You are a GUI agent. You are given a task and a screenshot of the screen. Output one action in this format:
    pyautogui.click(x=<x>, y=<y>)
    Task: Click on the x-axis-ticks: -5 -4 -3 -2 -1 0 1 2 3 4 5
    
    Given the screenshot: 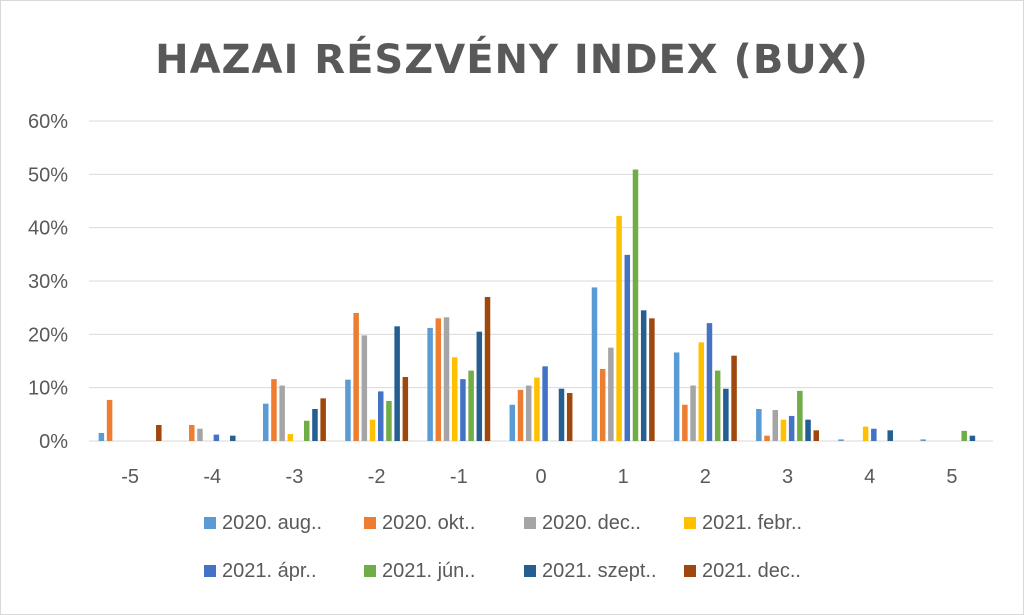 What is the action you would take?
    pyautogui.click(x=539, y=477)
    